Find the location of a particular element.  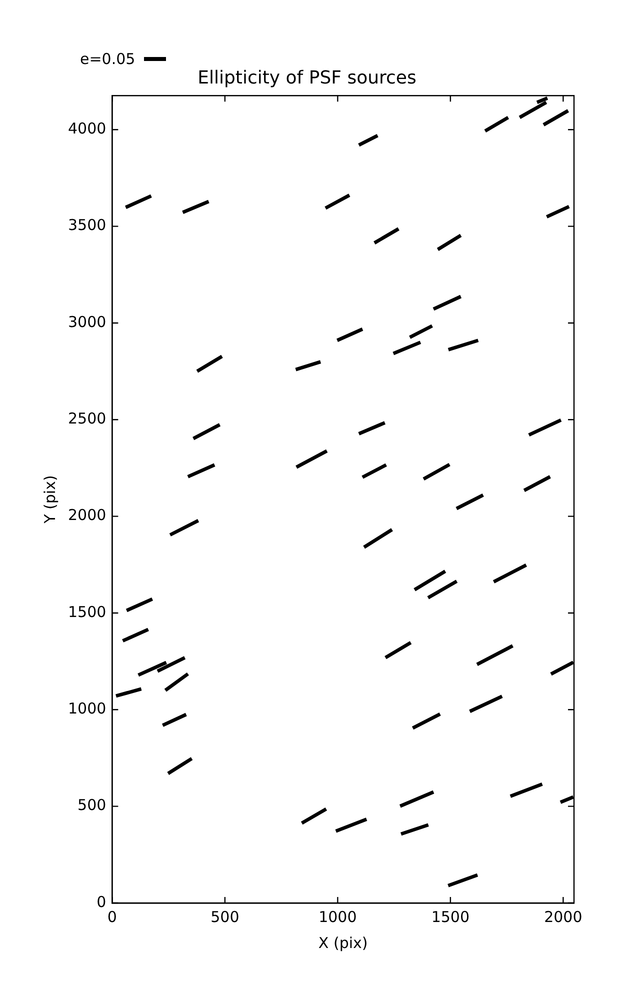

y-tick-label: 0 is located at coordinates (101, 901).